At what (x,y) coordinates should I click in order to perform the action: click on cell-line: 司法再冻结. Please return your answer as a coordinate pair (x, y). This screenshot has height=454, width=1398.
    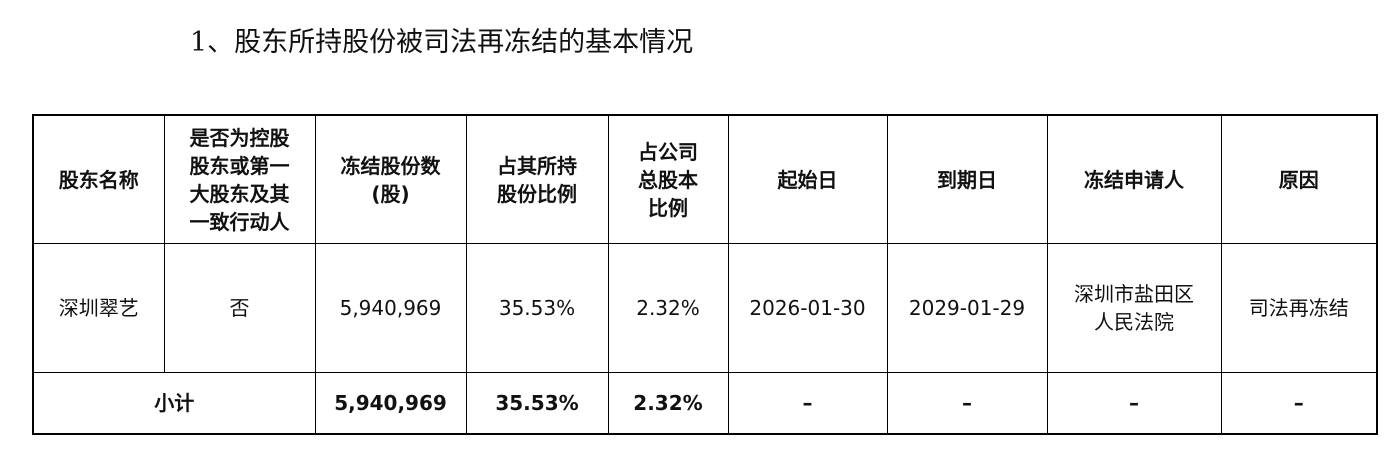
    Looking at the image, I should click on (1298, 308).